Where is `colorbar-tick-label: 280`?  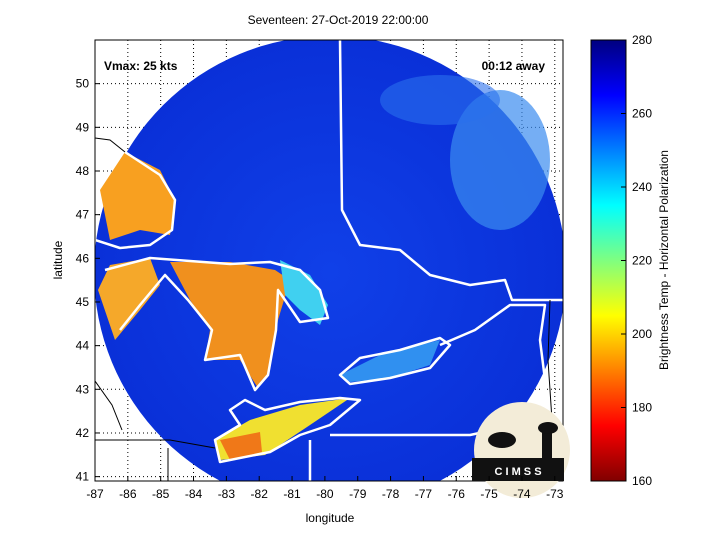 colorbar-tick-label: 280 is located at coordinates (642, 40).